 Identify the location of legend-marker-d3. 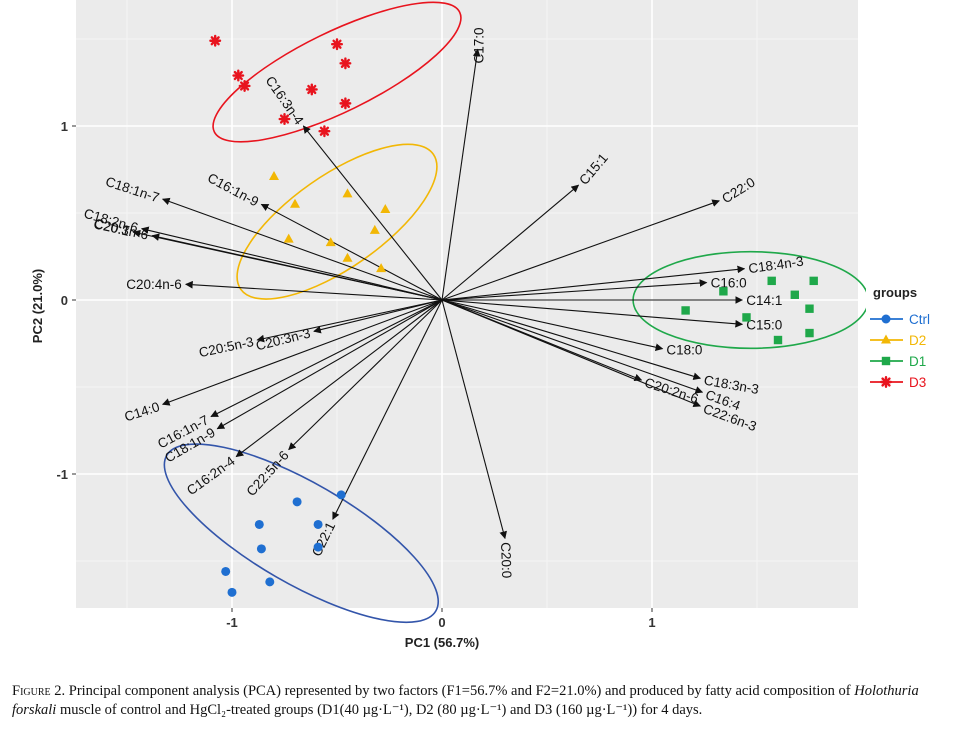
(886, 382).